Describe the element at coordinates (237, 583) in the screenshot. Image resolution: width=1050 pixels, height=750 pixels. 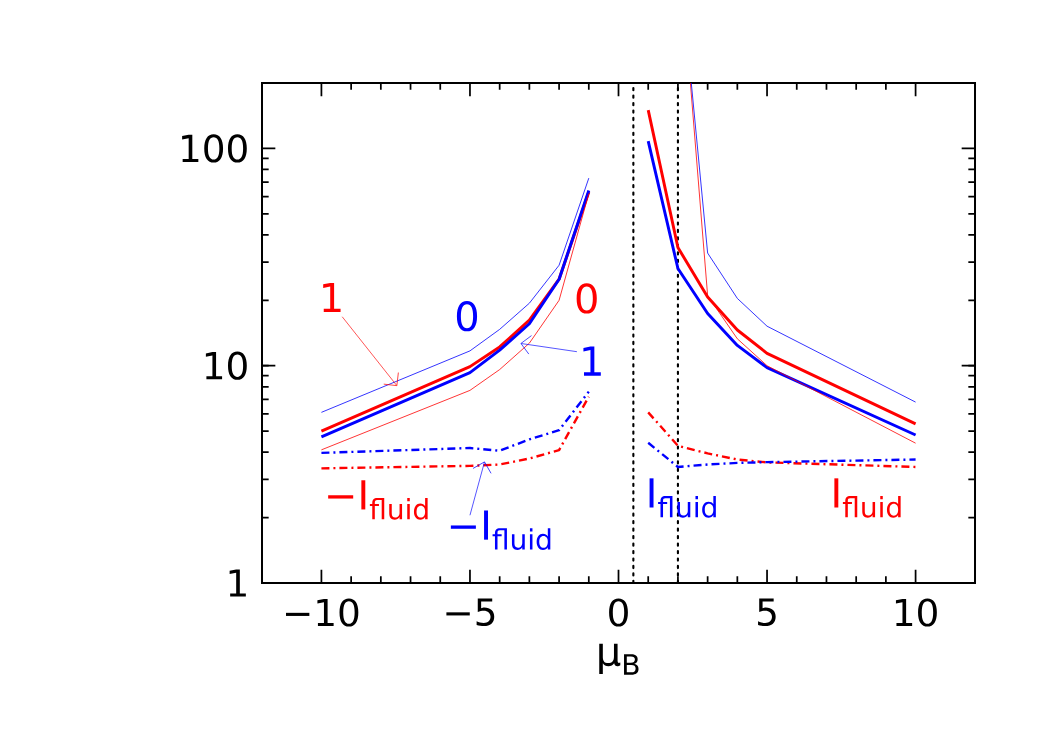
I see `y-tick-label: 1` at that location.